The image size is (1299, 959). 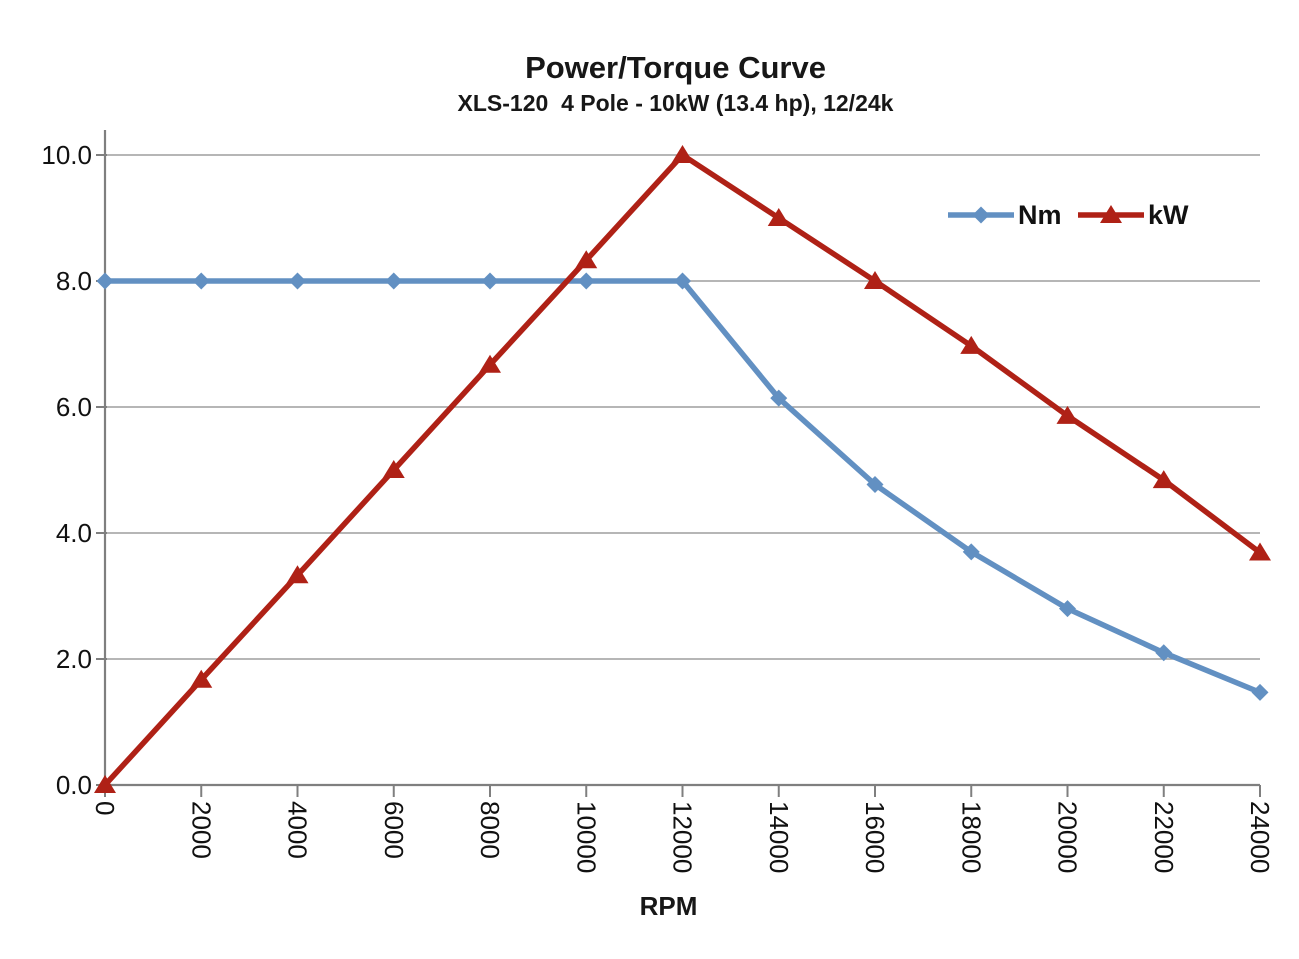 I want to click on legend-label-kW: kW, so click(x=1168, y=215).